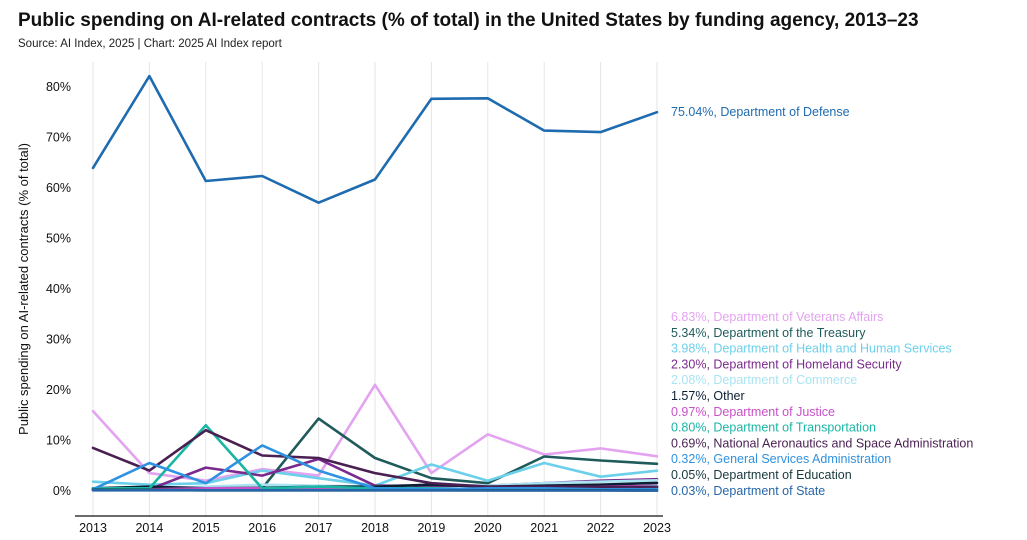 This screenshot has width=1027, height=540. What do you see at coordinates (773, 428) in the screenshot?
I see `end-label: 0.80%, Department of Transportation` at bounding box center [773, 428].